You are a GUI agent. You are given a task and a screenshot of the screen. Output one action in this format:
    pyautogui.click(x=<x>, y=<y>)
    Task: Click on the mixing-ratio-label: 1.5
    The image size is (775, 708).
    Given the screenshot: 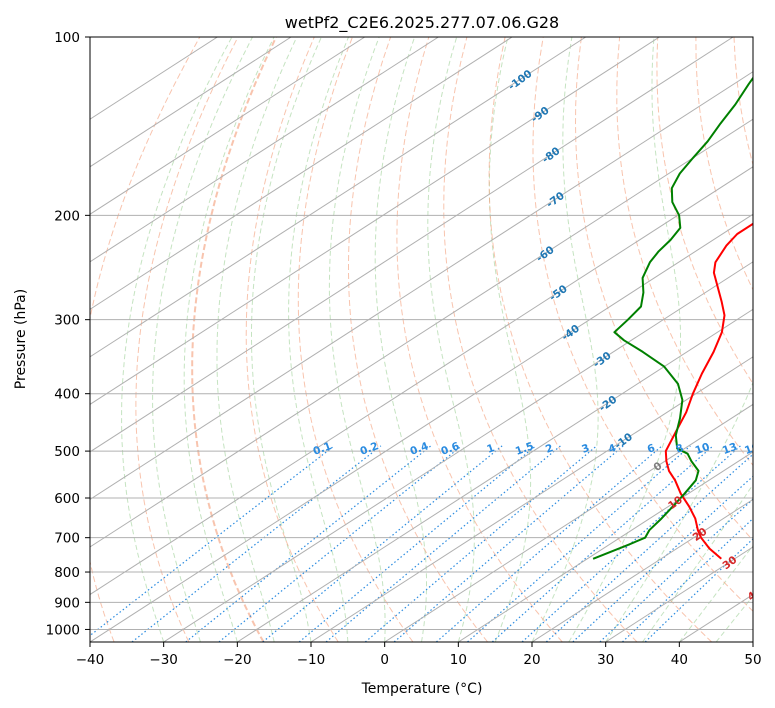 What is the action you would take?
    pyautogui.click(x=525, y=449)
    